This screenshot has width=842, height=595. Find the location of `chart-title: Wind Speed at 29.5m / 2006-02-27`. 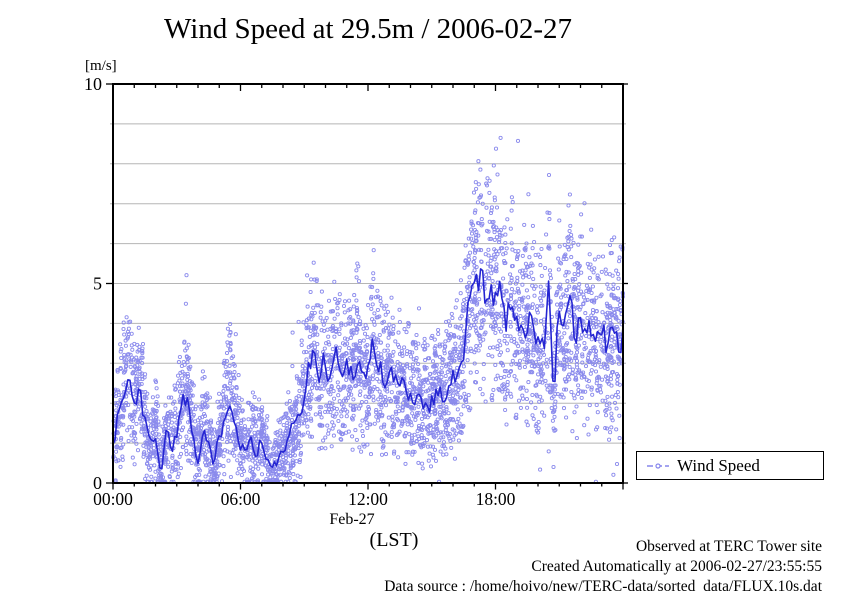

chart-title: Wind Speed at 29.5m / 2006-02-27 is located at coordinates (368, 29).